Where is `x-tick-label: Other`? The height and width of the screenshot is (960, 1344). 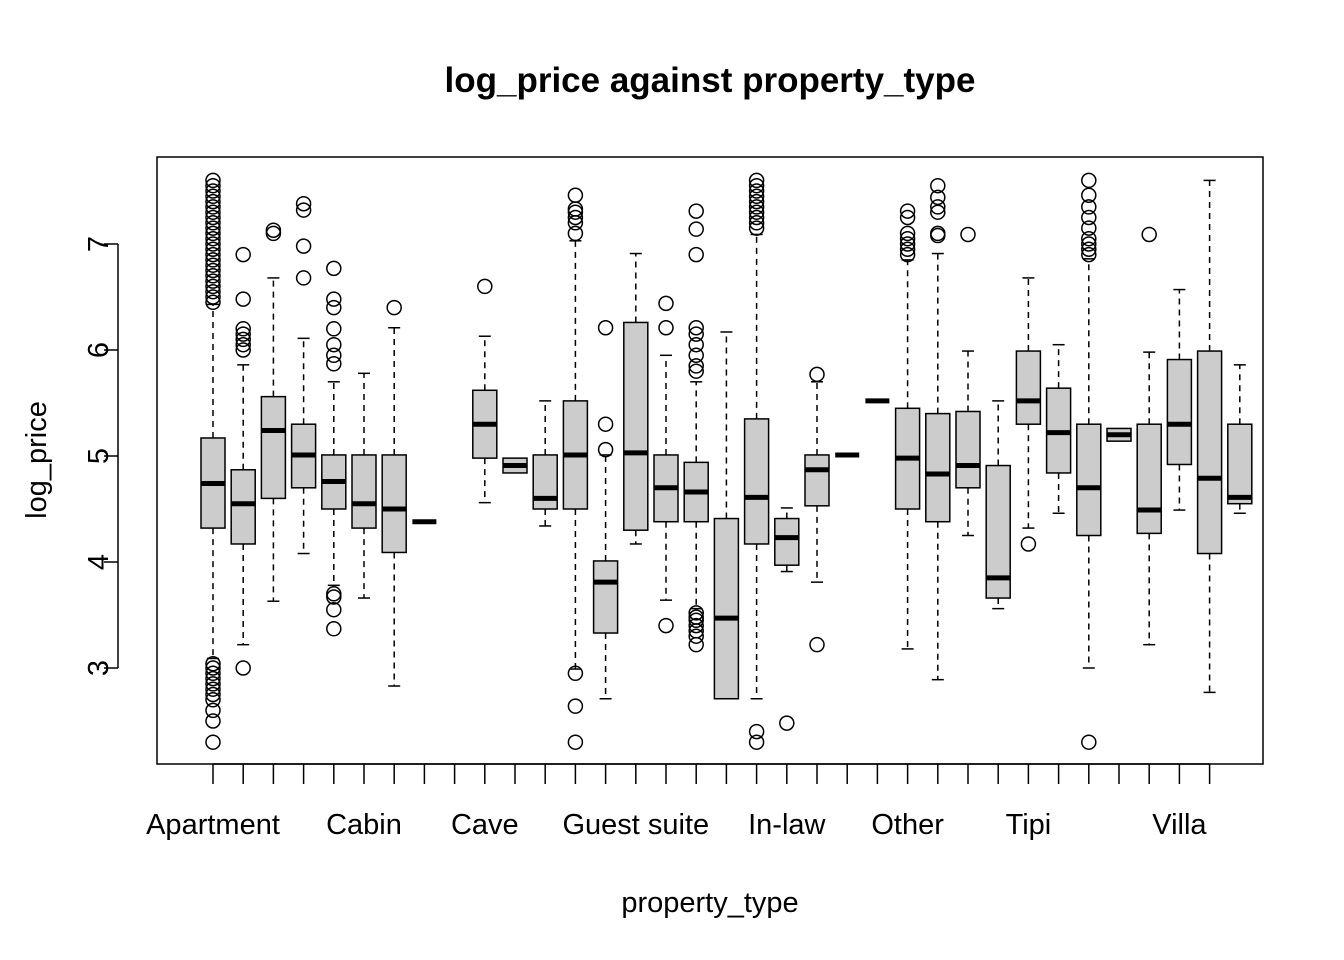 x-tick-label: Other is located at coordinates (907, 825).